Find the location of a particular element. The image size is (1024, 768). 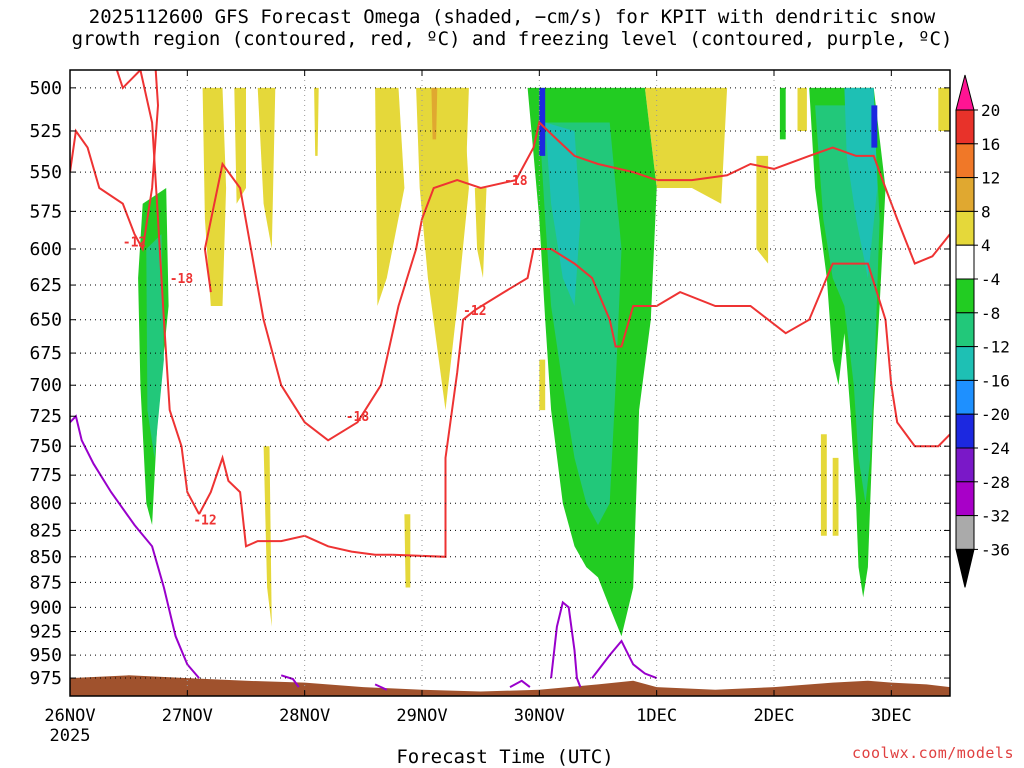

colorbar-label-5: -4 is located at coordinates (990, 279).